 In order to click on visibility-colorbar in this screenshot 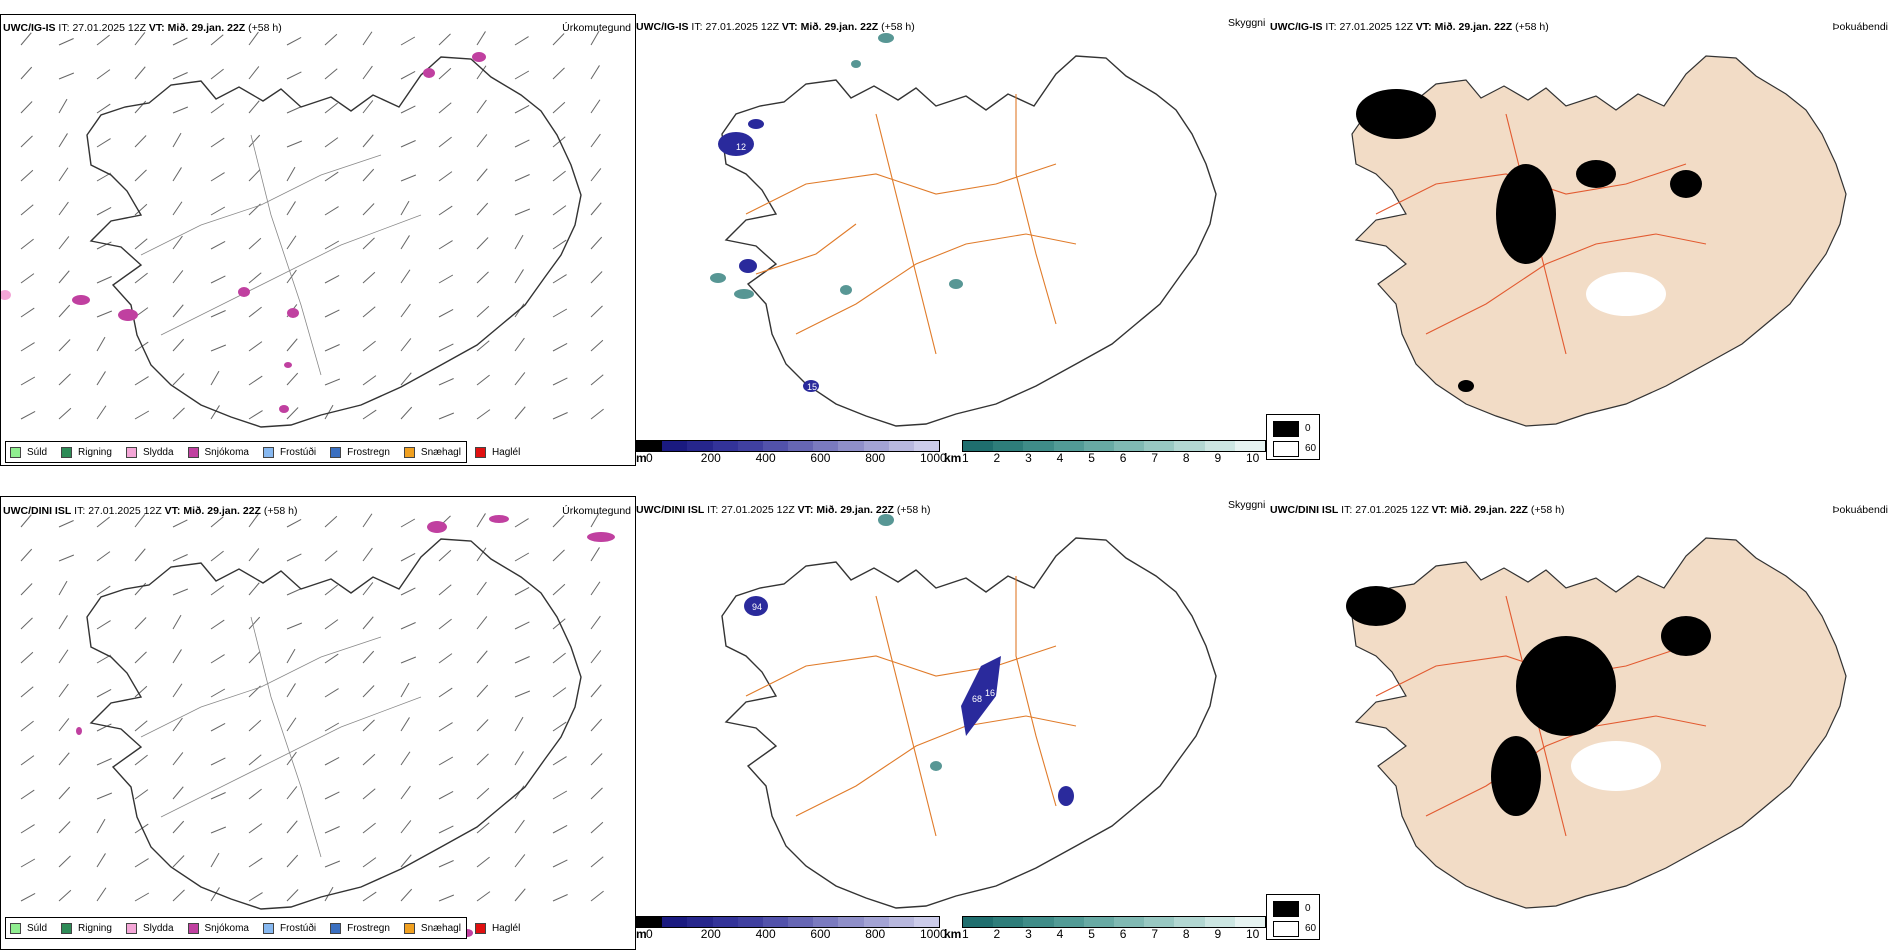, I will do `click(1114, 922)`.